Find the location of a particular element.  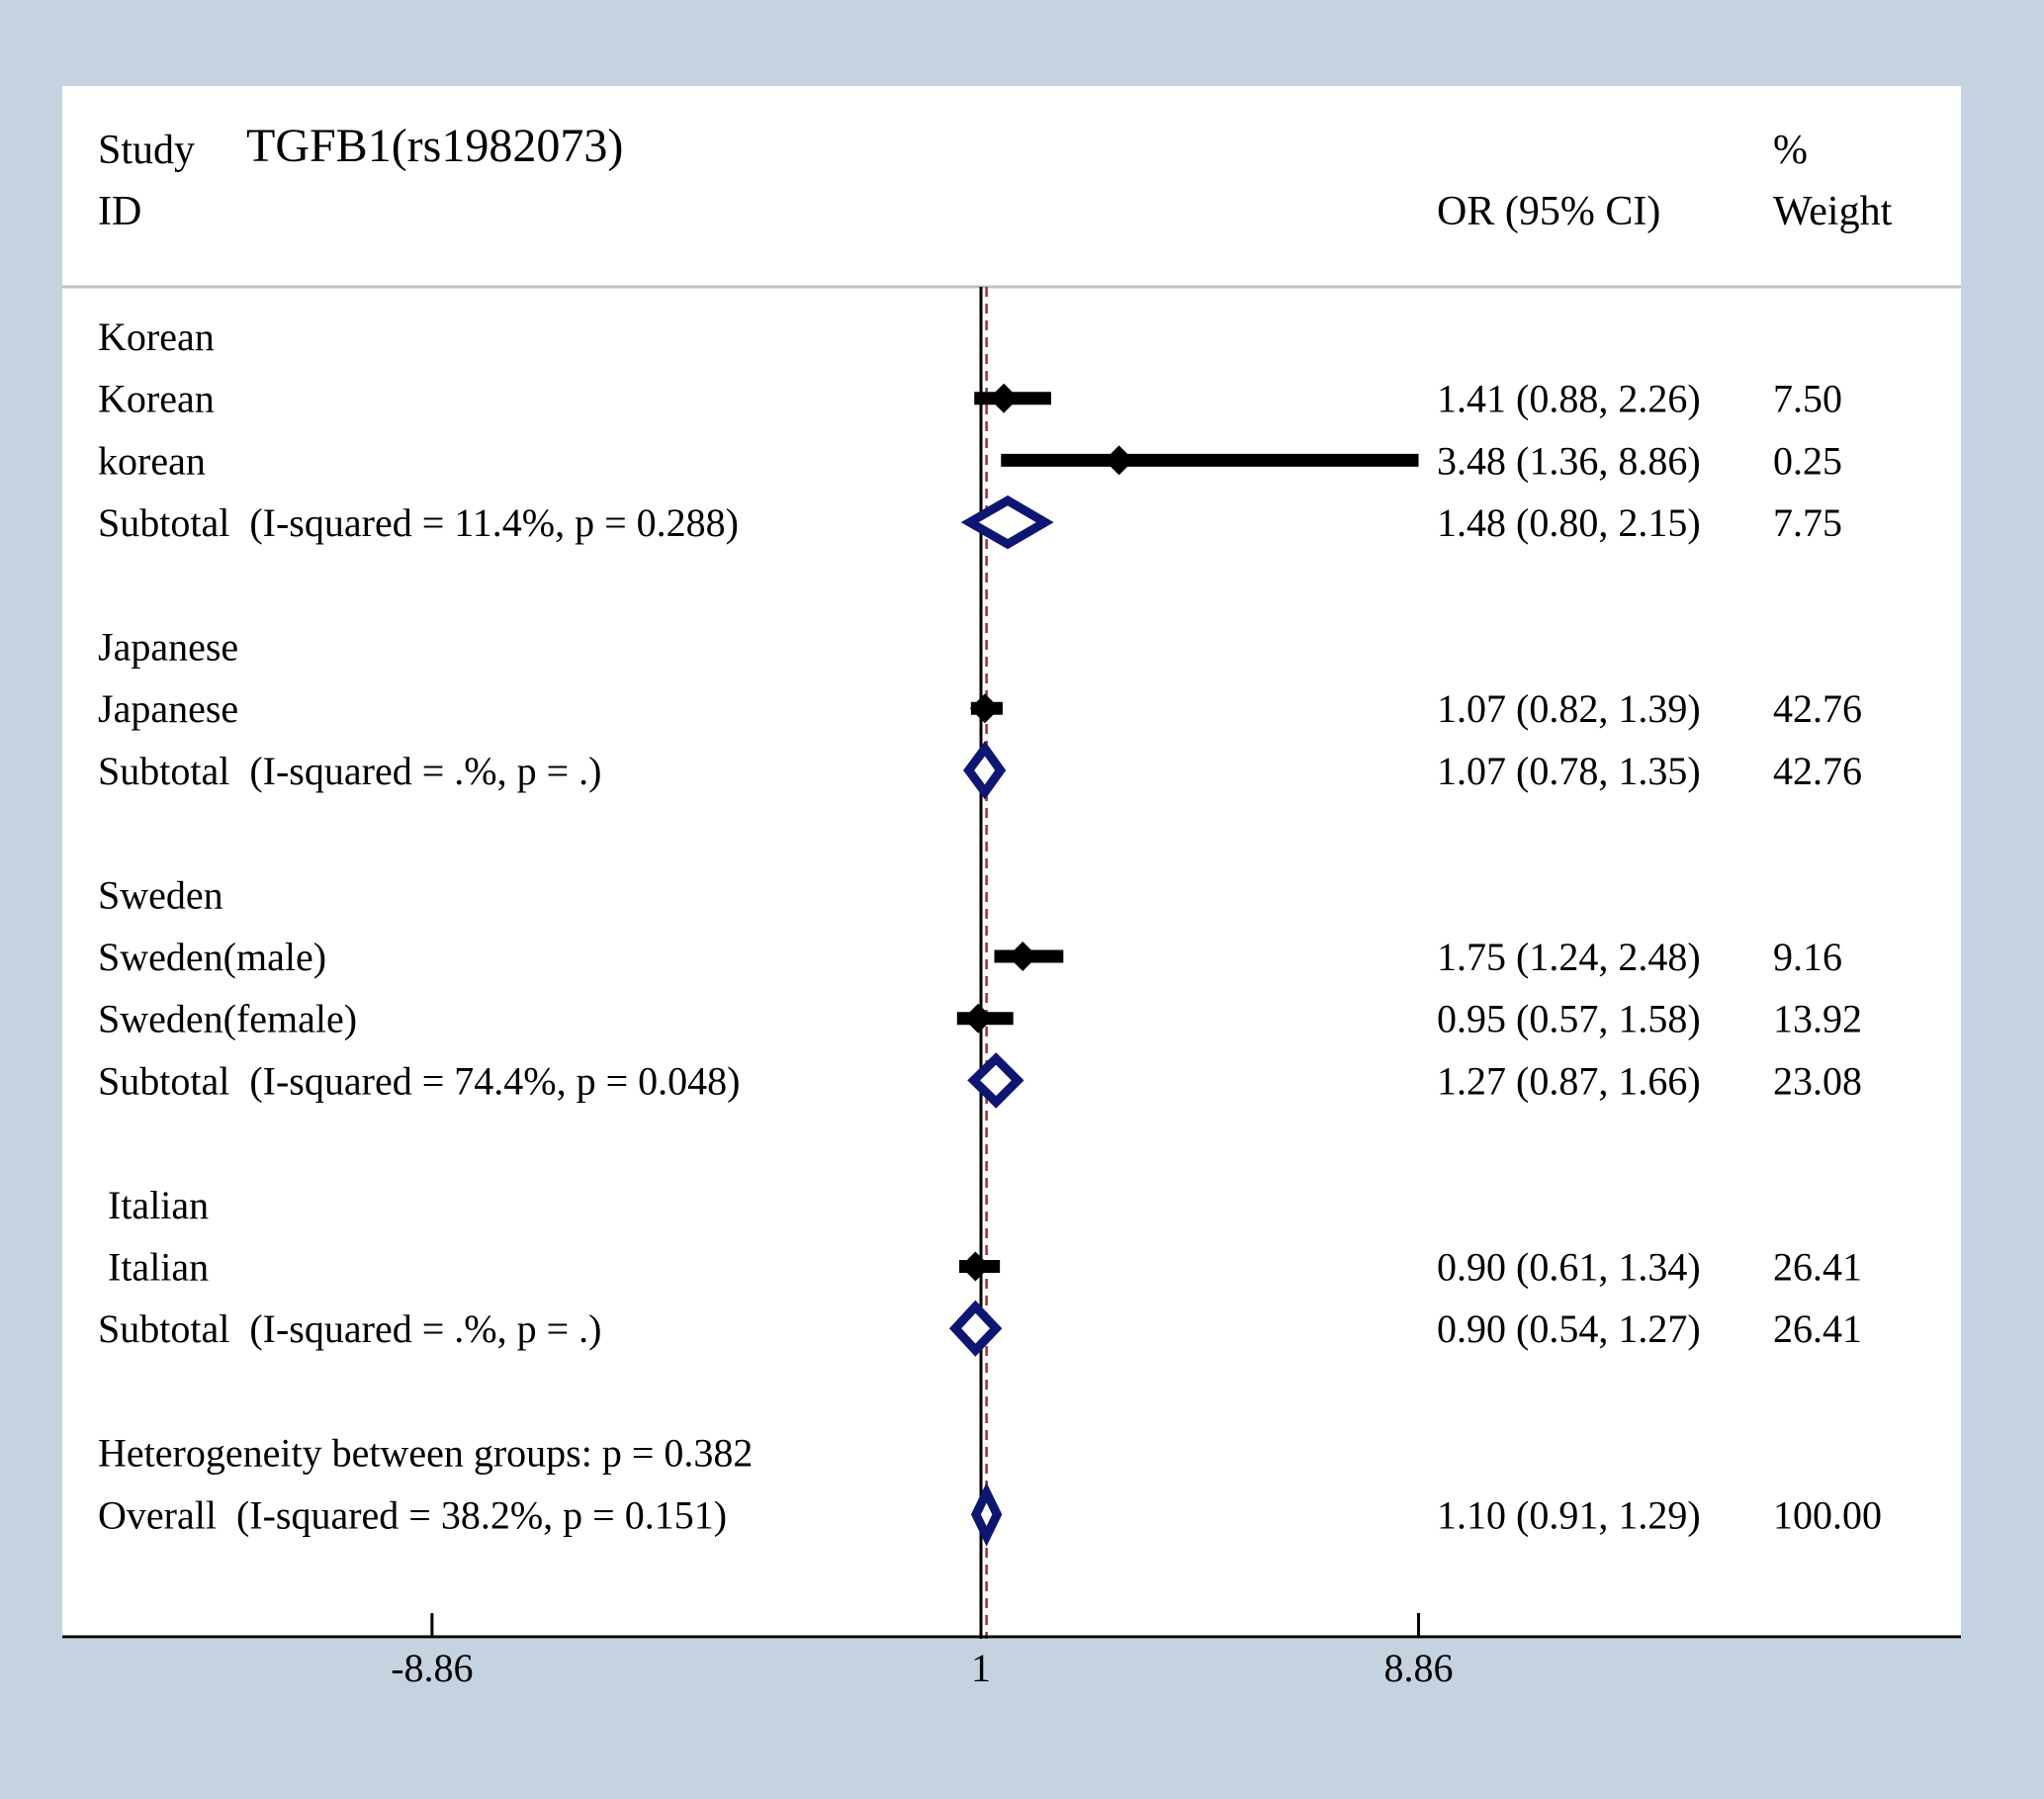

weight-value: 13.92 is located at coordinates (1817, 1019).